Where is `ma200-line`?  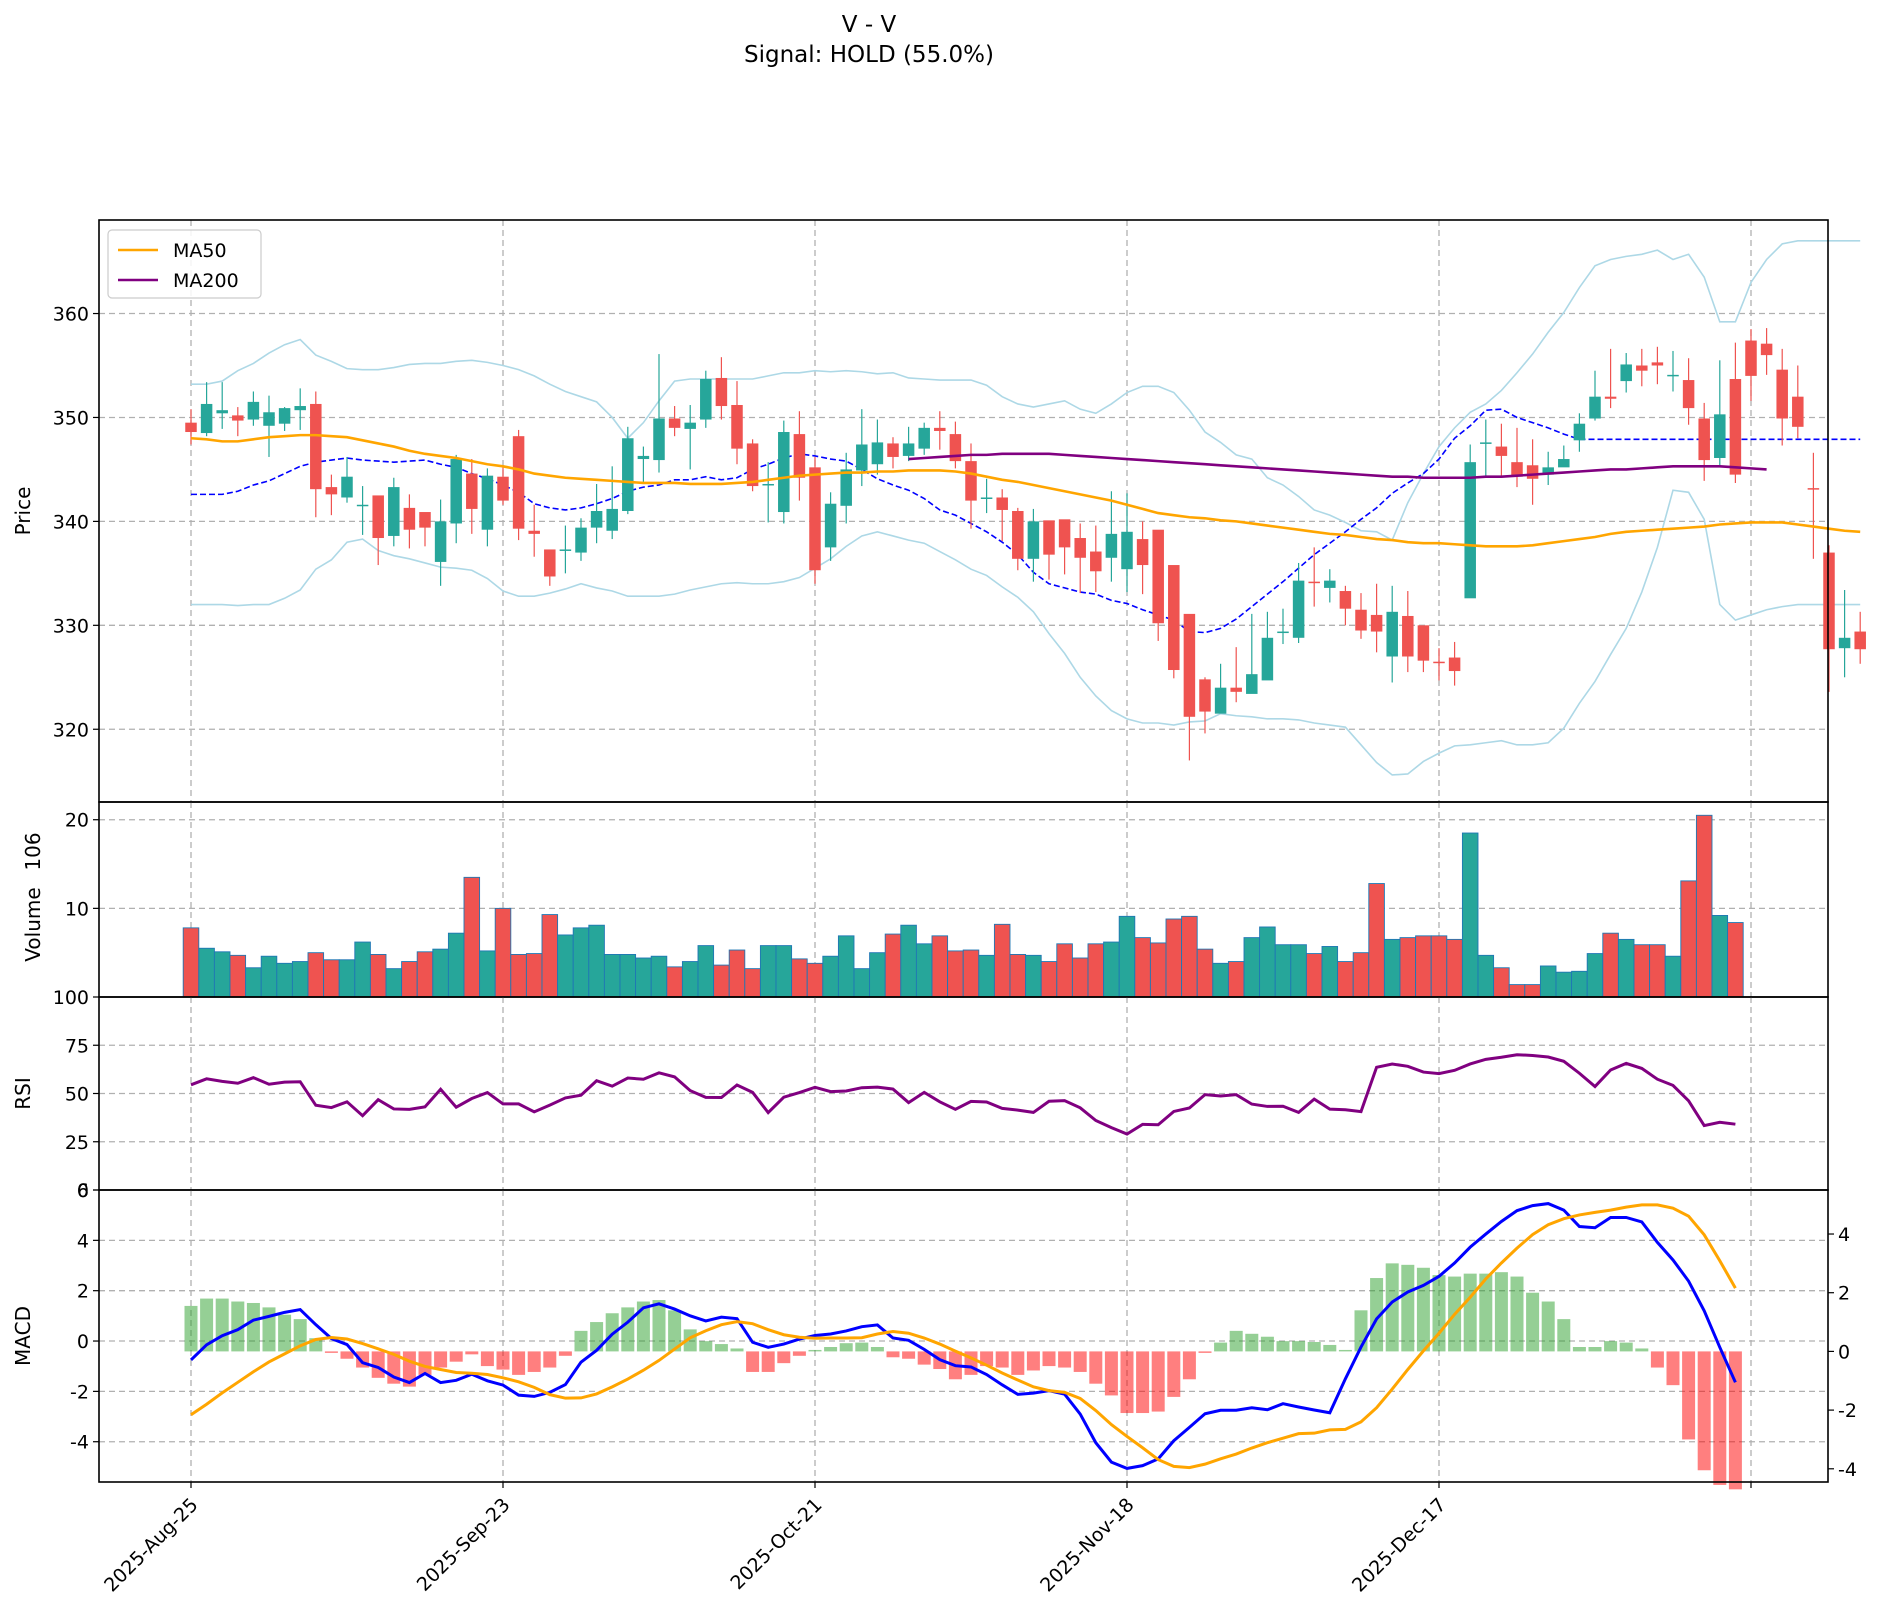
ma200-line is located at coordinates (1337, 466).